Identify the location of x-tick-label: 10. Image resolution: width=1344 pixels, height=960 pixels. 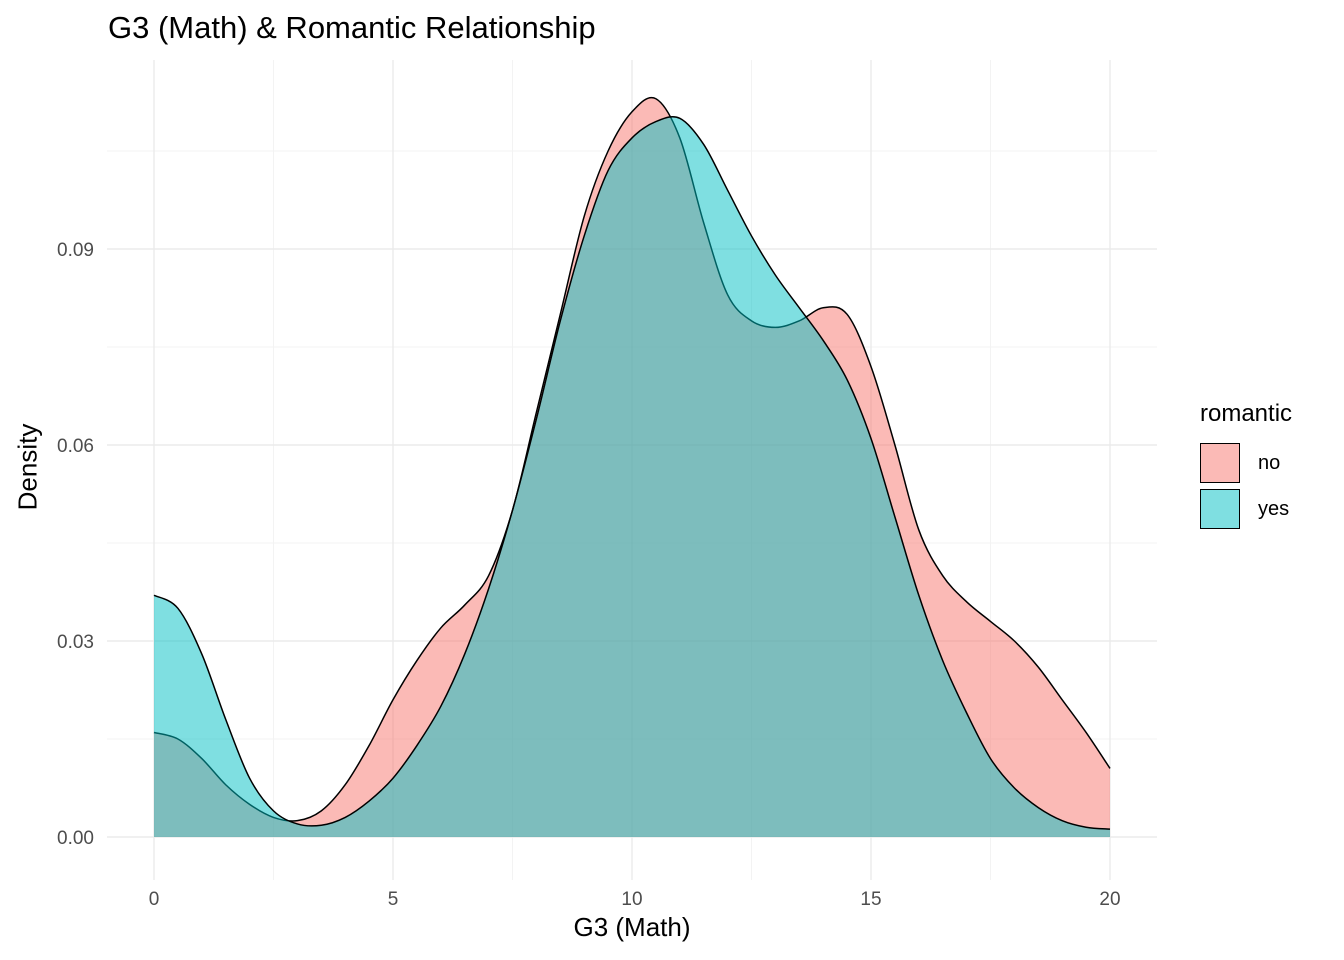
(631, 899).